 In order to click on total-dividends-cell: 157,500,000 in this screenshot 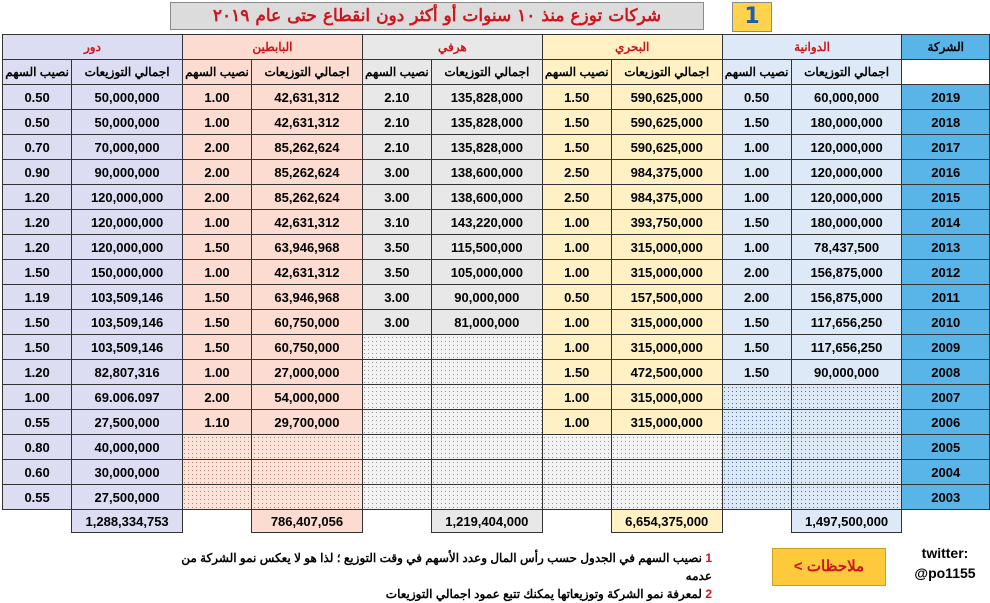, I will do `click(666, 297)`.